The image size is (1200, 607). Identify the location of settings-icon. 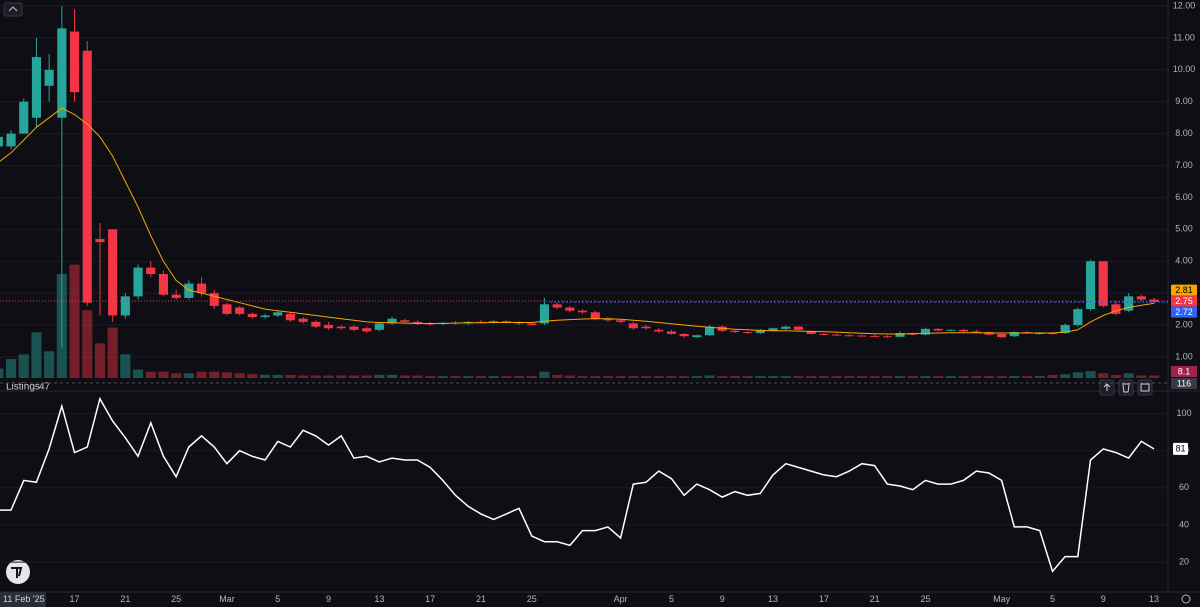
(1186, 599).